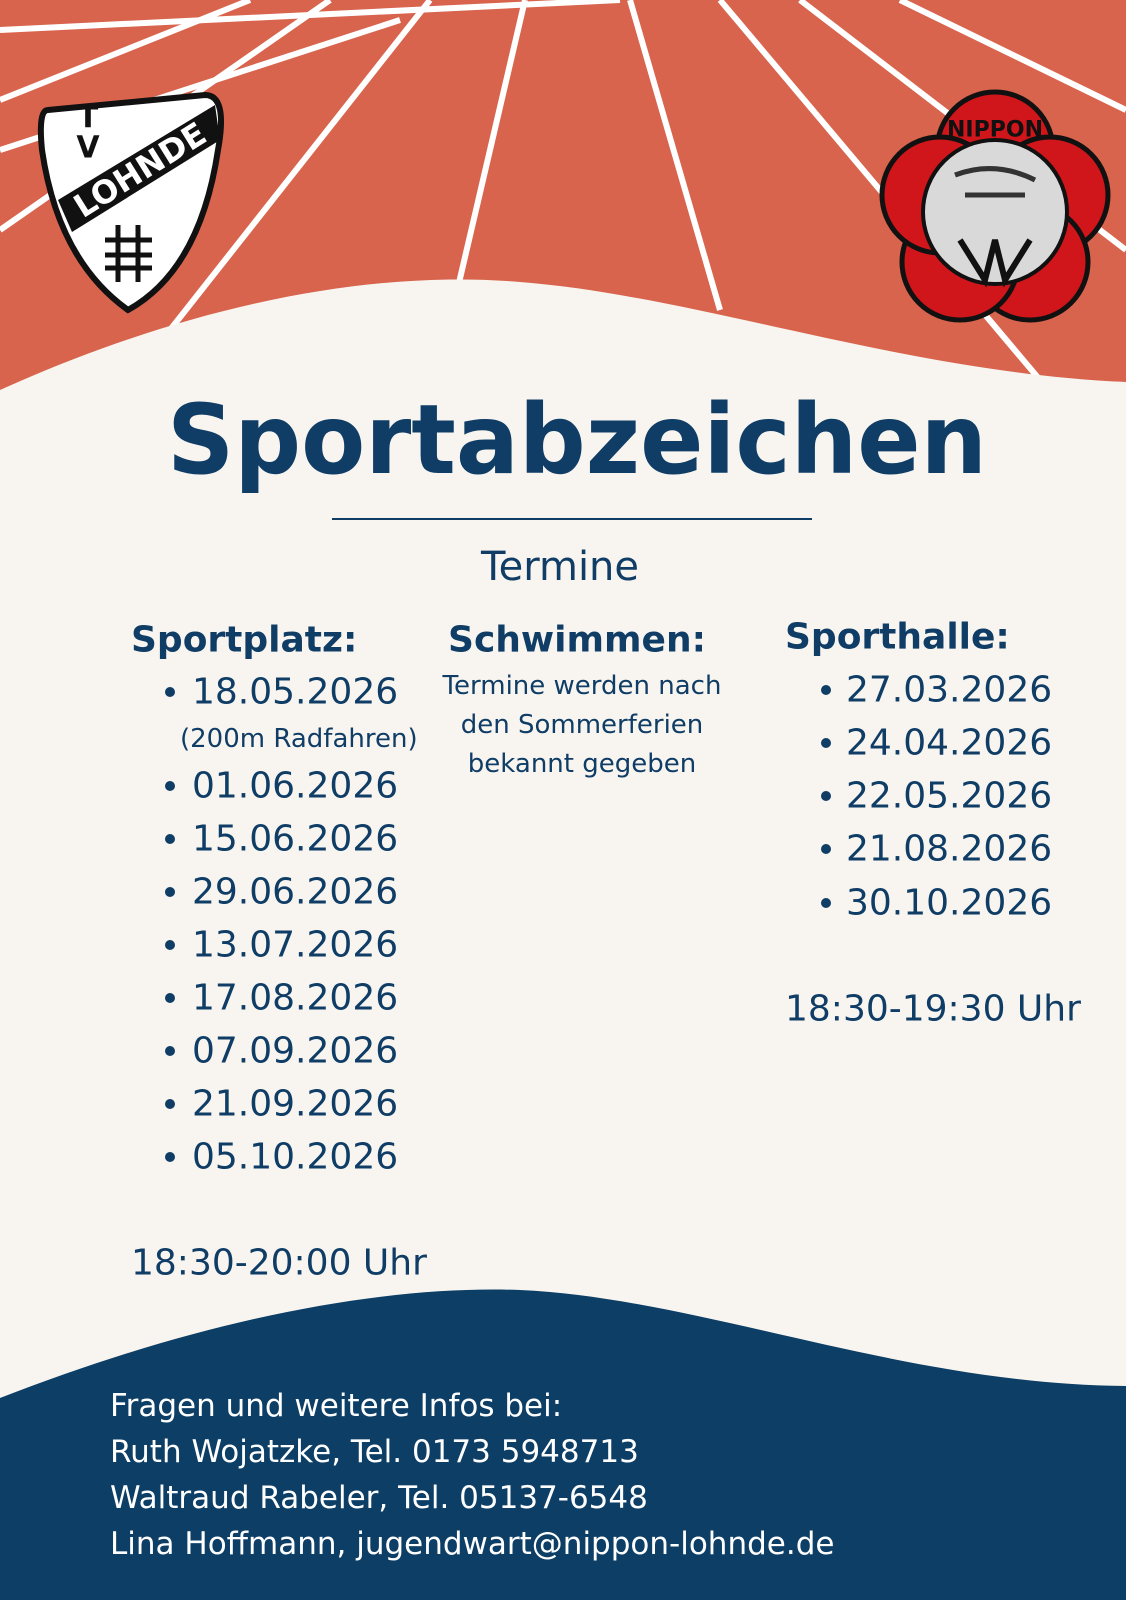 The width and height of the screenshot is (1126, 1600). Describe the element at coordinates (582, 764) in the screenshot. I see `info-line: bekannt gegeben` at that location.